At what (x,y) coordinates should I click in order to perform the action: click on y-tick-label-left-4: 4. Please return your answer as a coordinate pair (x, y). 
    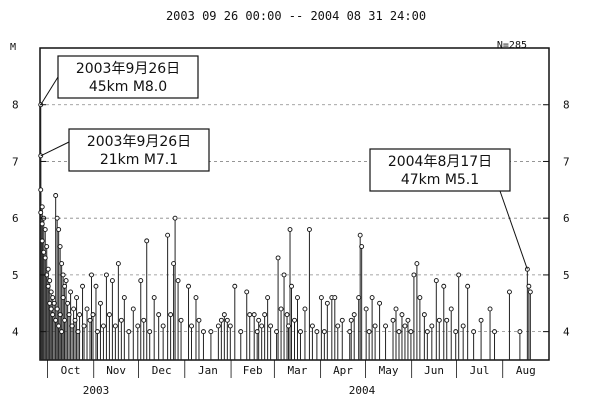
    Looking at the image, I should click on (15, 332).